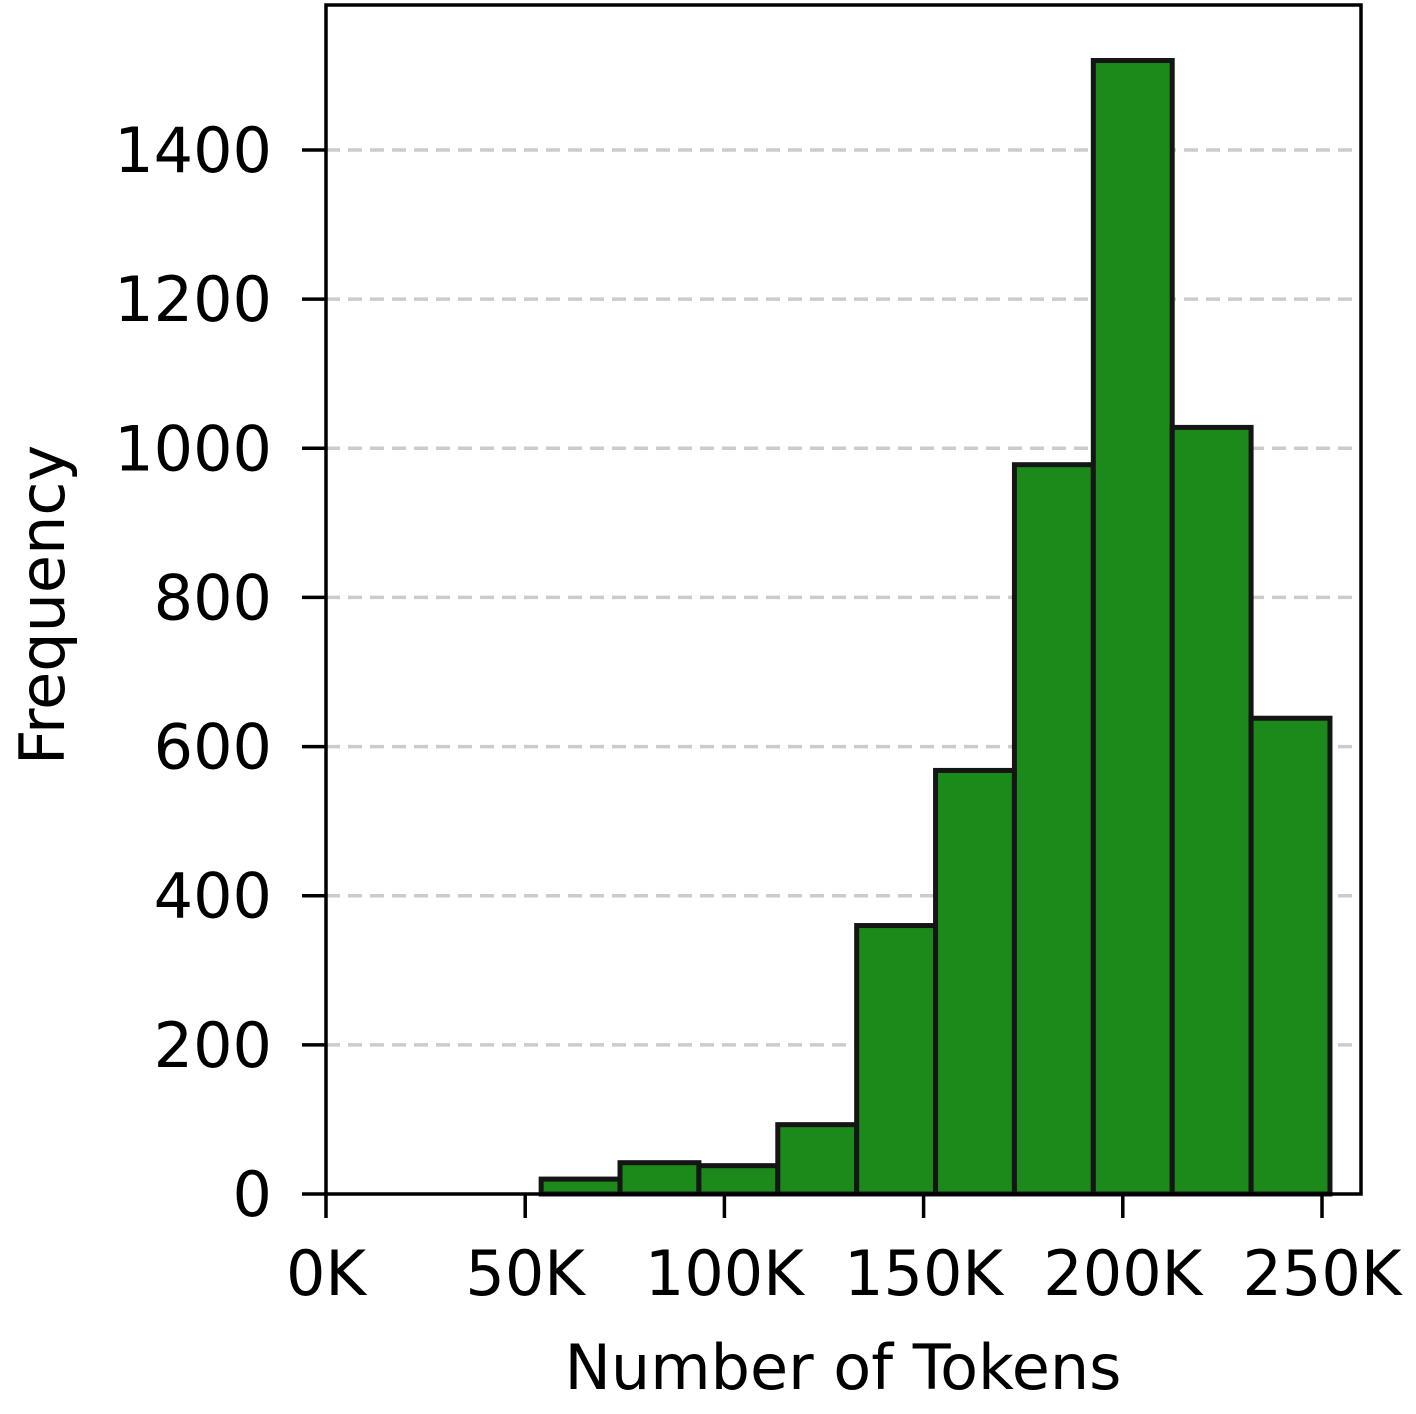 This screenshot has width=1416, height=1414. I want to click on x-axis-ticks: 0K 50K 100K 150K 200K 250K, so click(844, 1252).